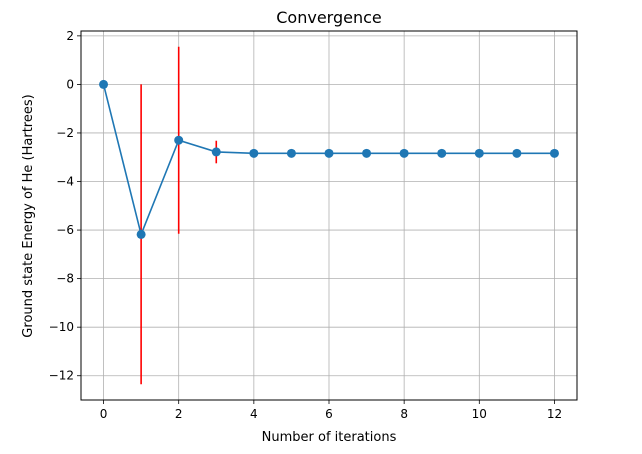  I want to click on x-tick-label: 12, so click(554, 414).